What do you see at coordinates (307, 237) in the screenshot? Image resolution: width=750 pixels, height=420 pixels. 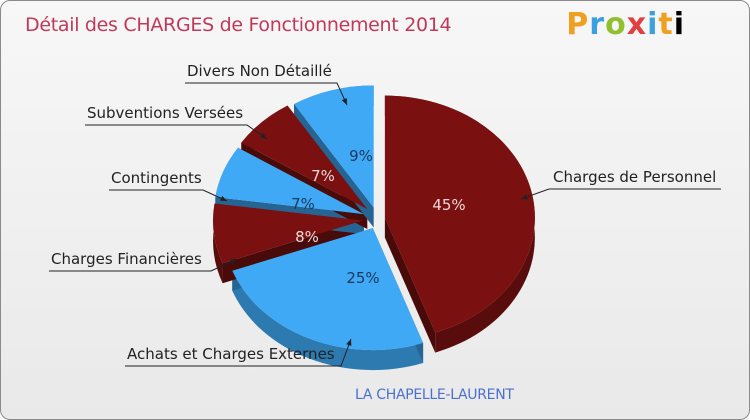 I see `slice-percent-label: 8%` at bounding box center [307, 237].